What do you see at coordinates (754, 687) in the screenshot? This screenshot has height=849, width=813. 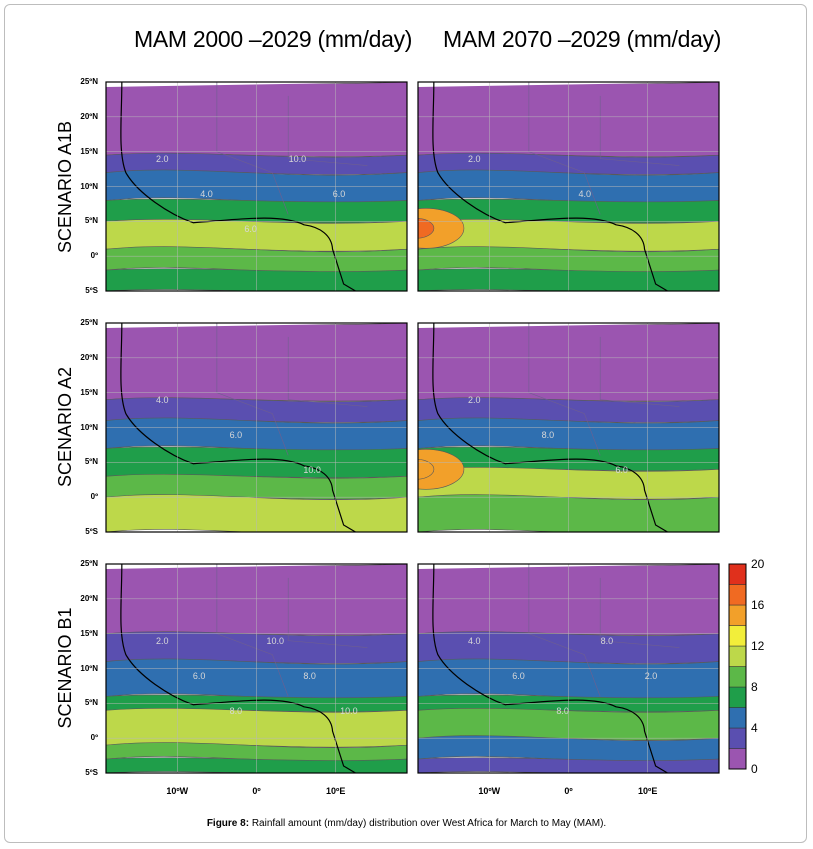 I see `colorbar-tick-label: 8` at bounding box center [754, 687].